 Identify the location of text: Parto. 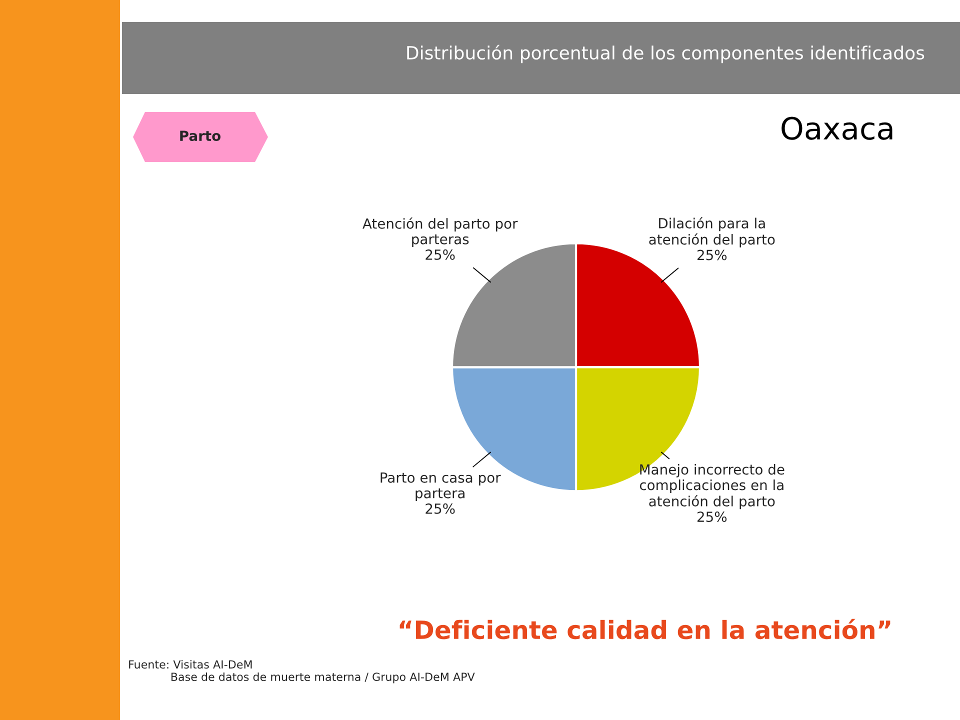
(200, 136).